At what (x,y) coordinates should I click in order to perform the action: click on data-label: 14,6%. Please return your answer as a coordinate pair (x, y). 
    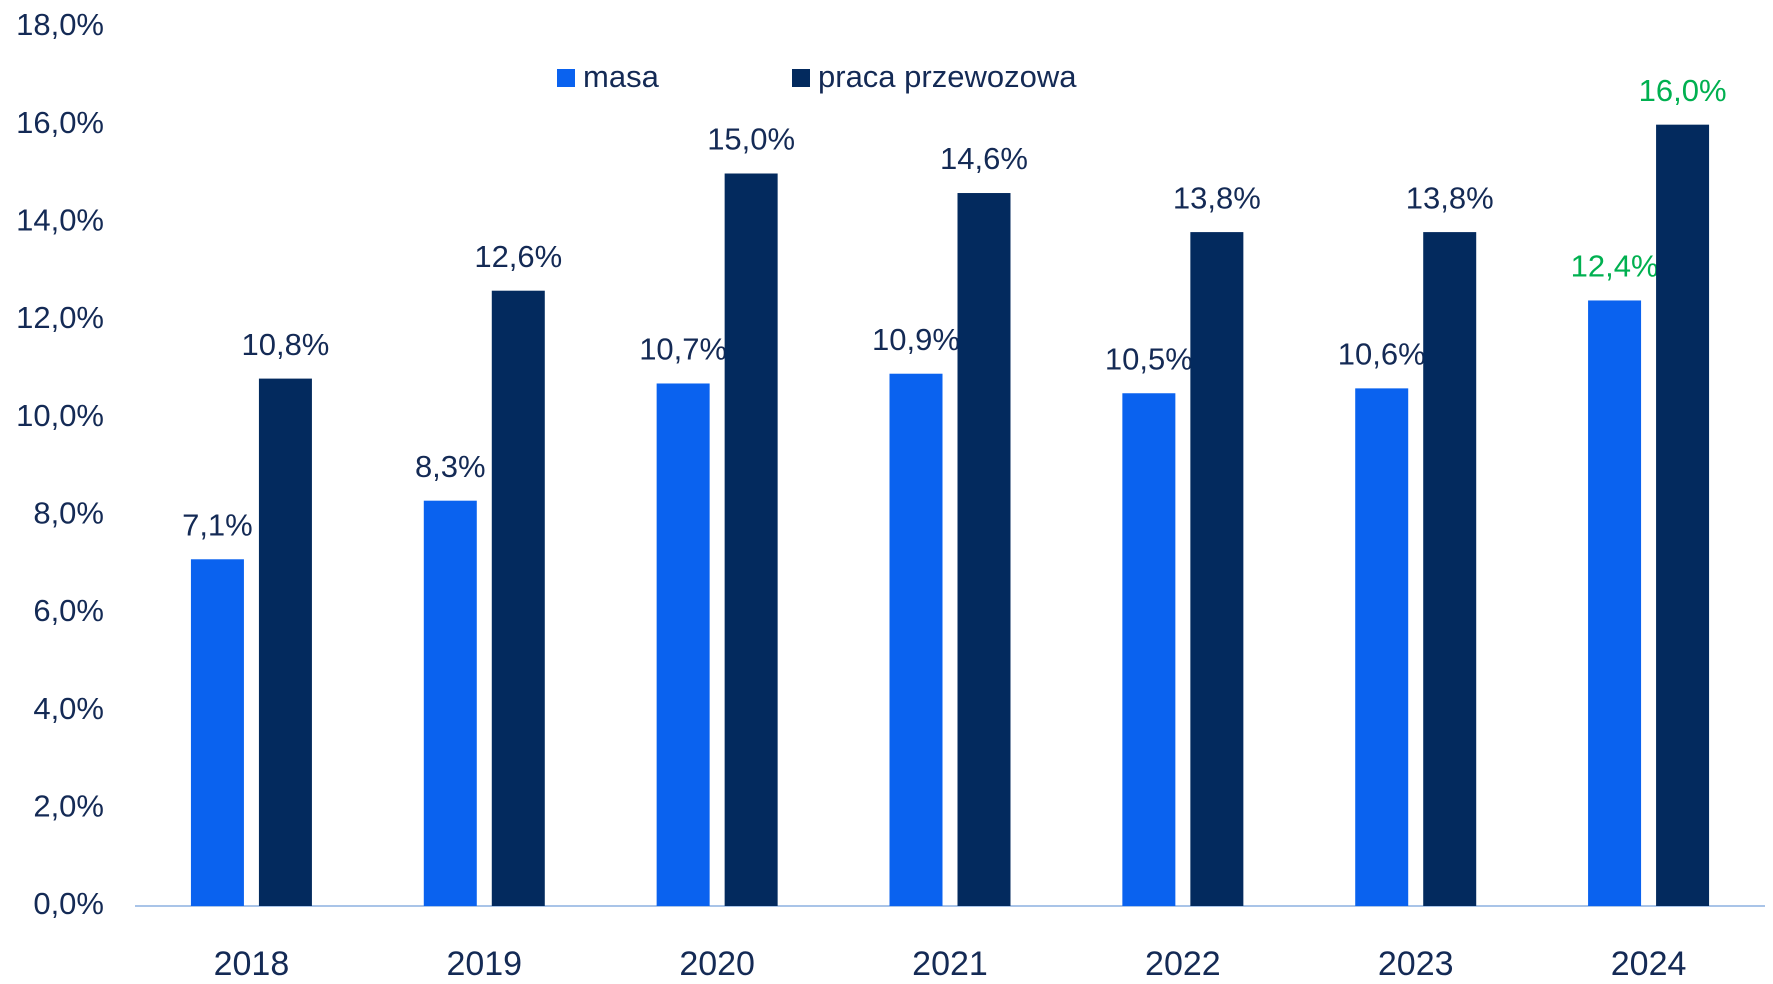
    Looking at the image, I should click on (984, 158).